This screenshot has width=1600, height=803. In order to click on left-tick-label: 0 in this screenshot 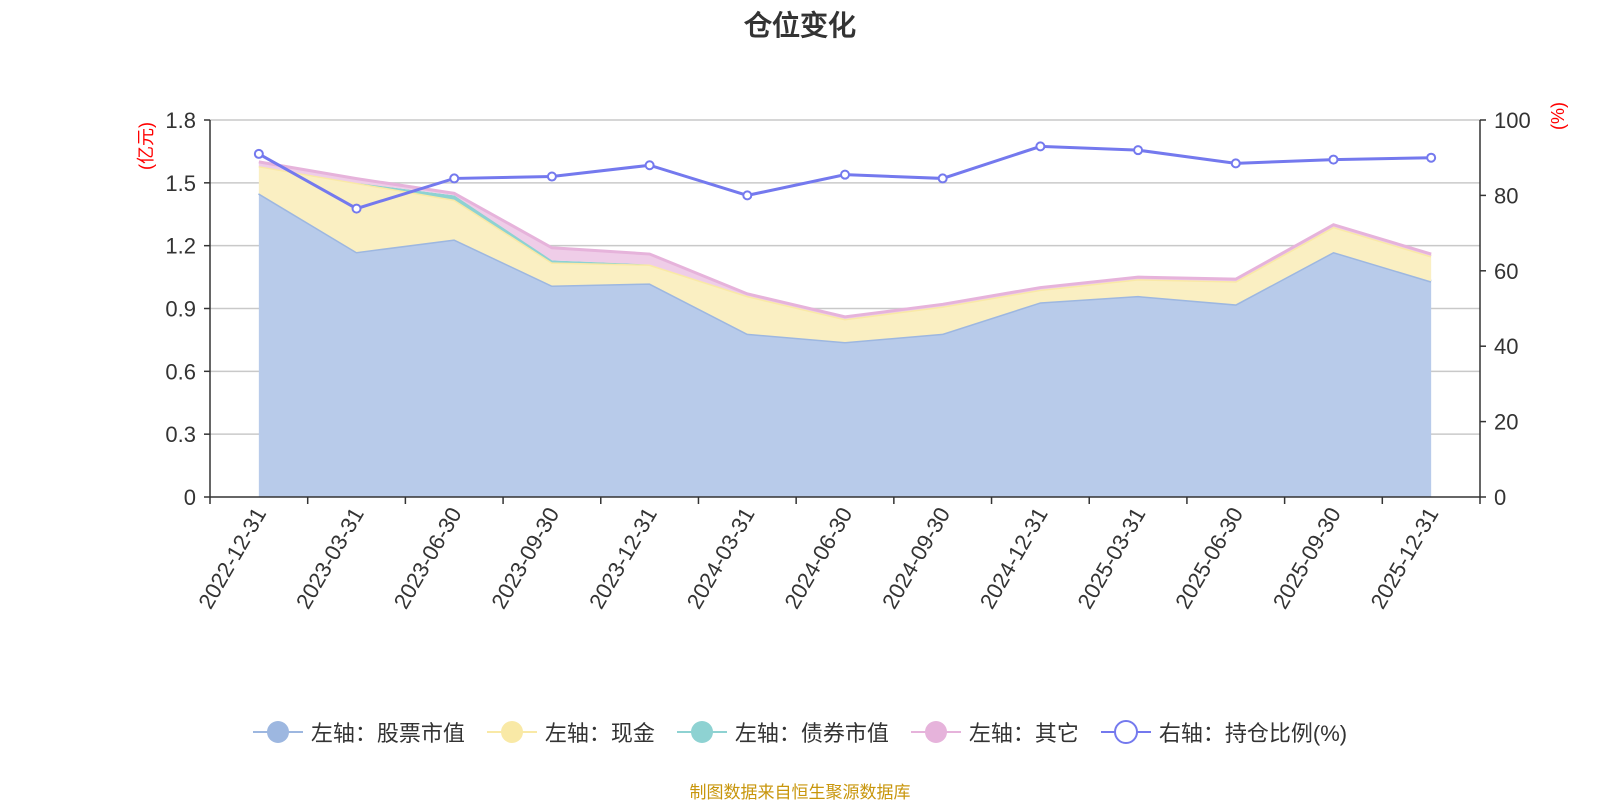, I will do `click(190, 497)`.